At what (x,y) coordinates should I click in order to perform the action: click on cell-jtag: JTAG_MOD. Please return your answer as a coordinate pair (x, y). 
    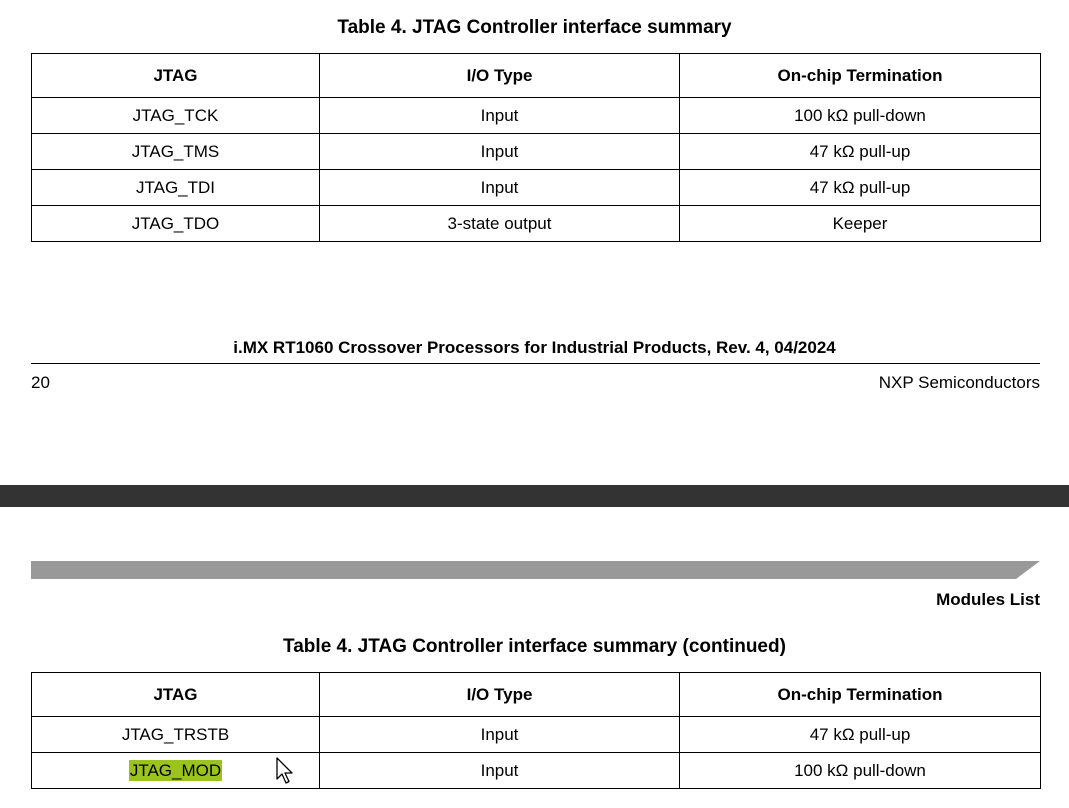
    Looking at the image, I should click on (175, 770).